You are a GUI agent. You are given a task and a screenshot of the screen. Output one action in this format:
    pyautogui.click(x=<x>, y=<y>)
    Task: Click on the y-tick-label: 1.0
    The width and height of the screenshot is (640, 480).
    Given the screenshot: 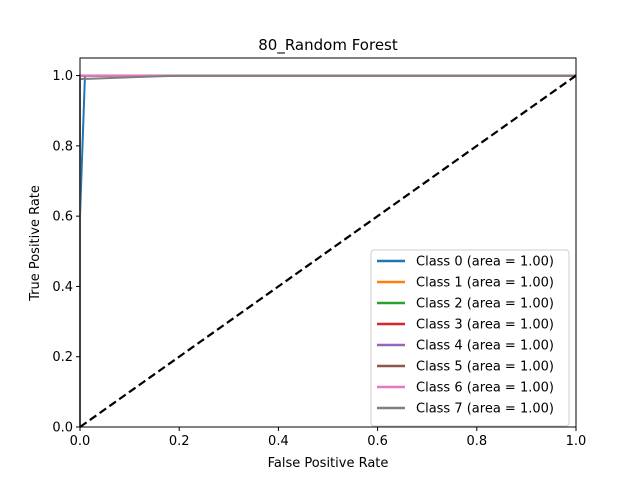 What is the action you would take?
    pyautogui.click(x=62, y=76)
    